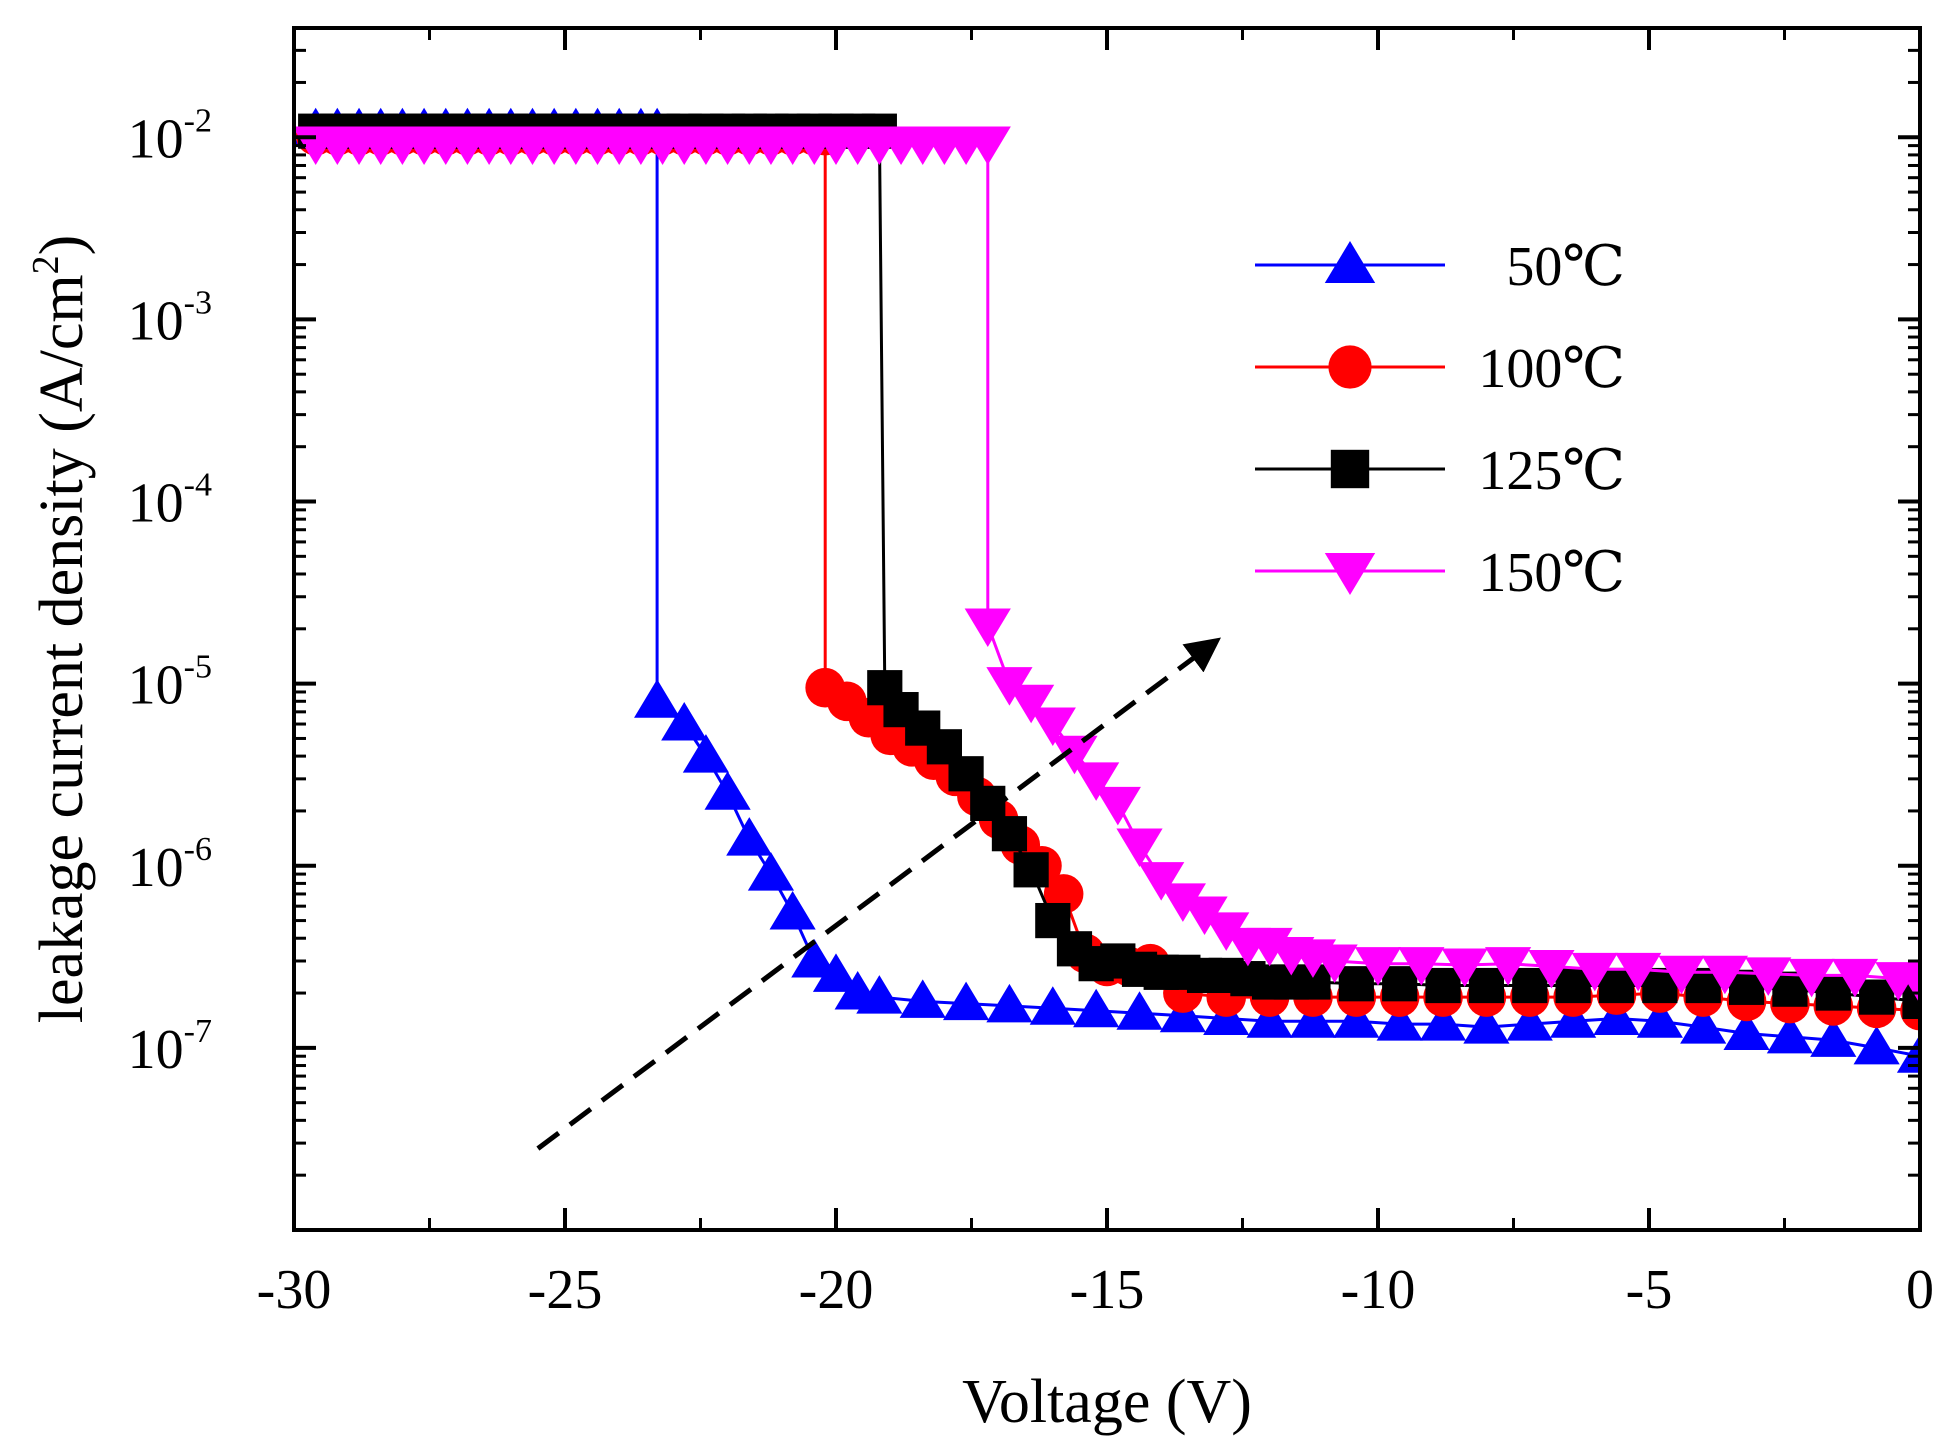  Describe the element at coordinates (1440, 573) in the screenshot. I see `legend-item: 150℃` at that location.